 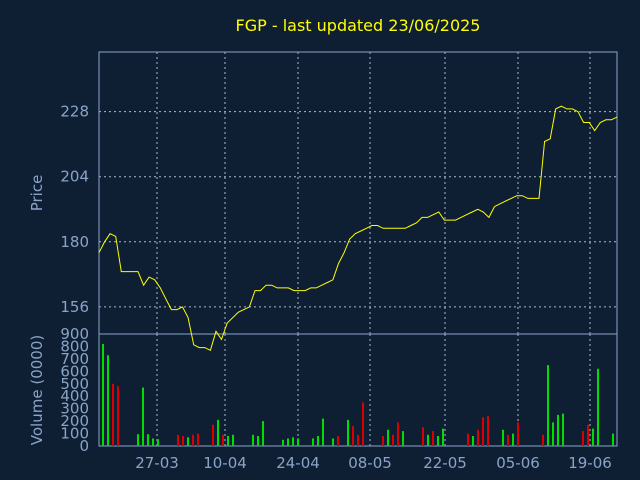 I want to click on volume-axis-label: Volume (0000), so click(x=37, y=390).